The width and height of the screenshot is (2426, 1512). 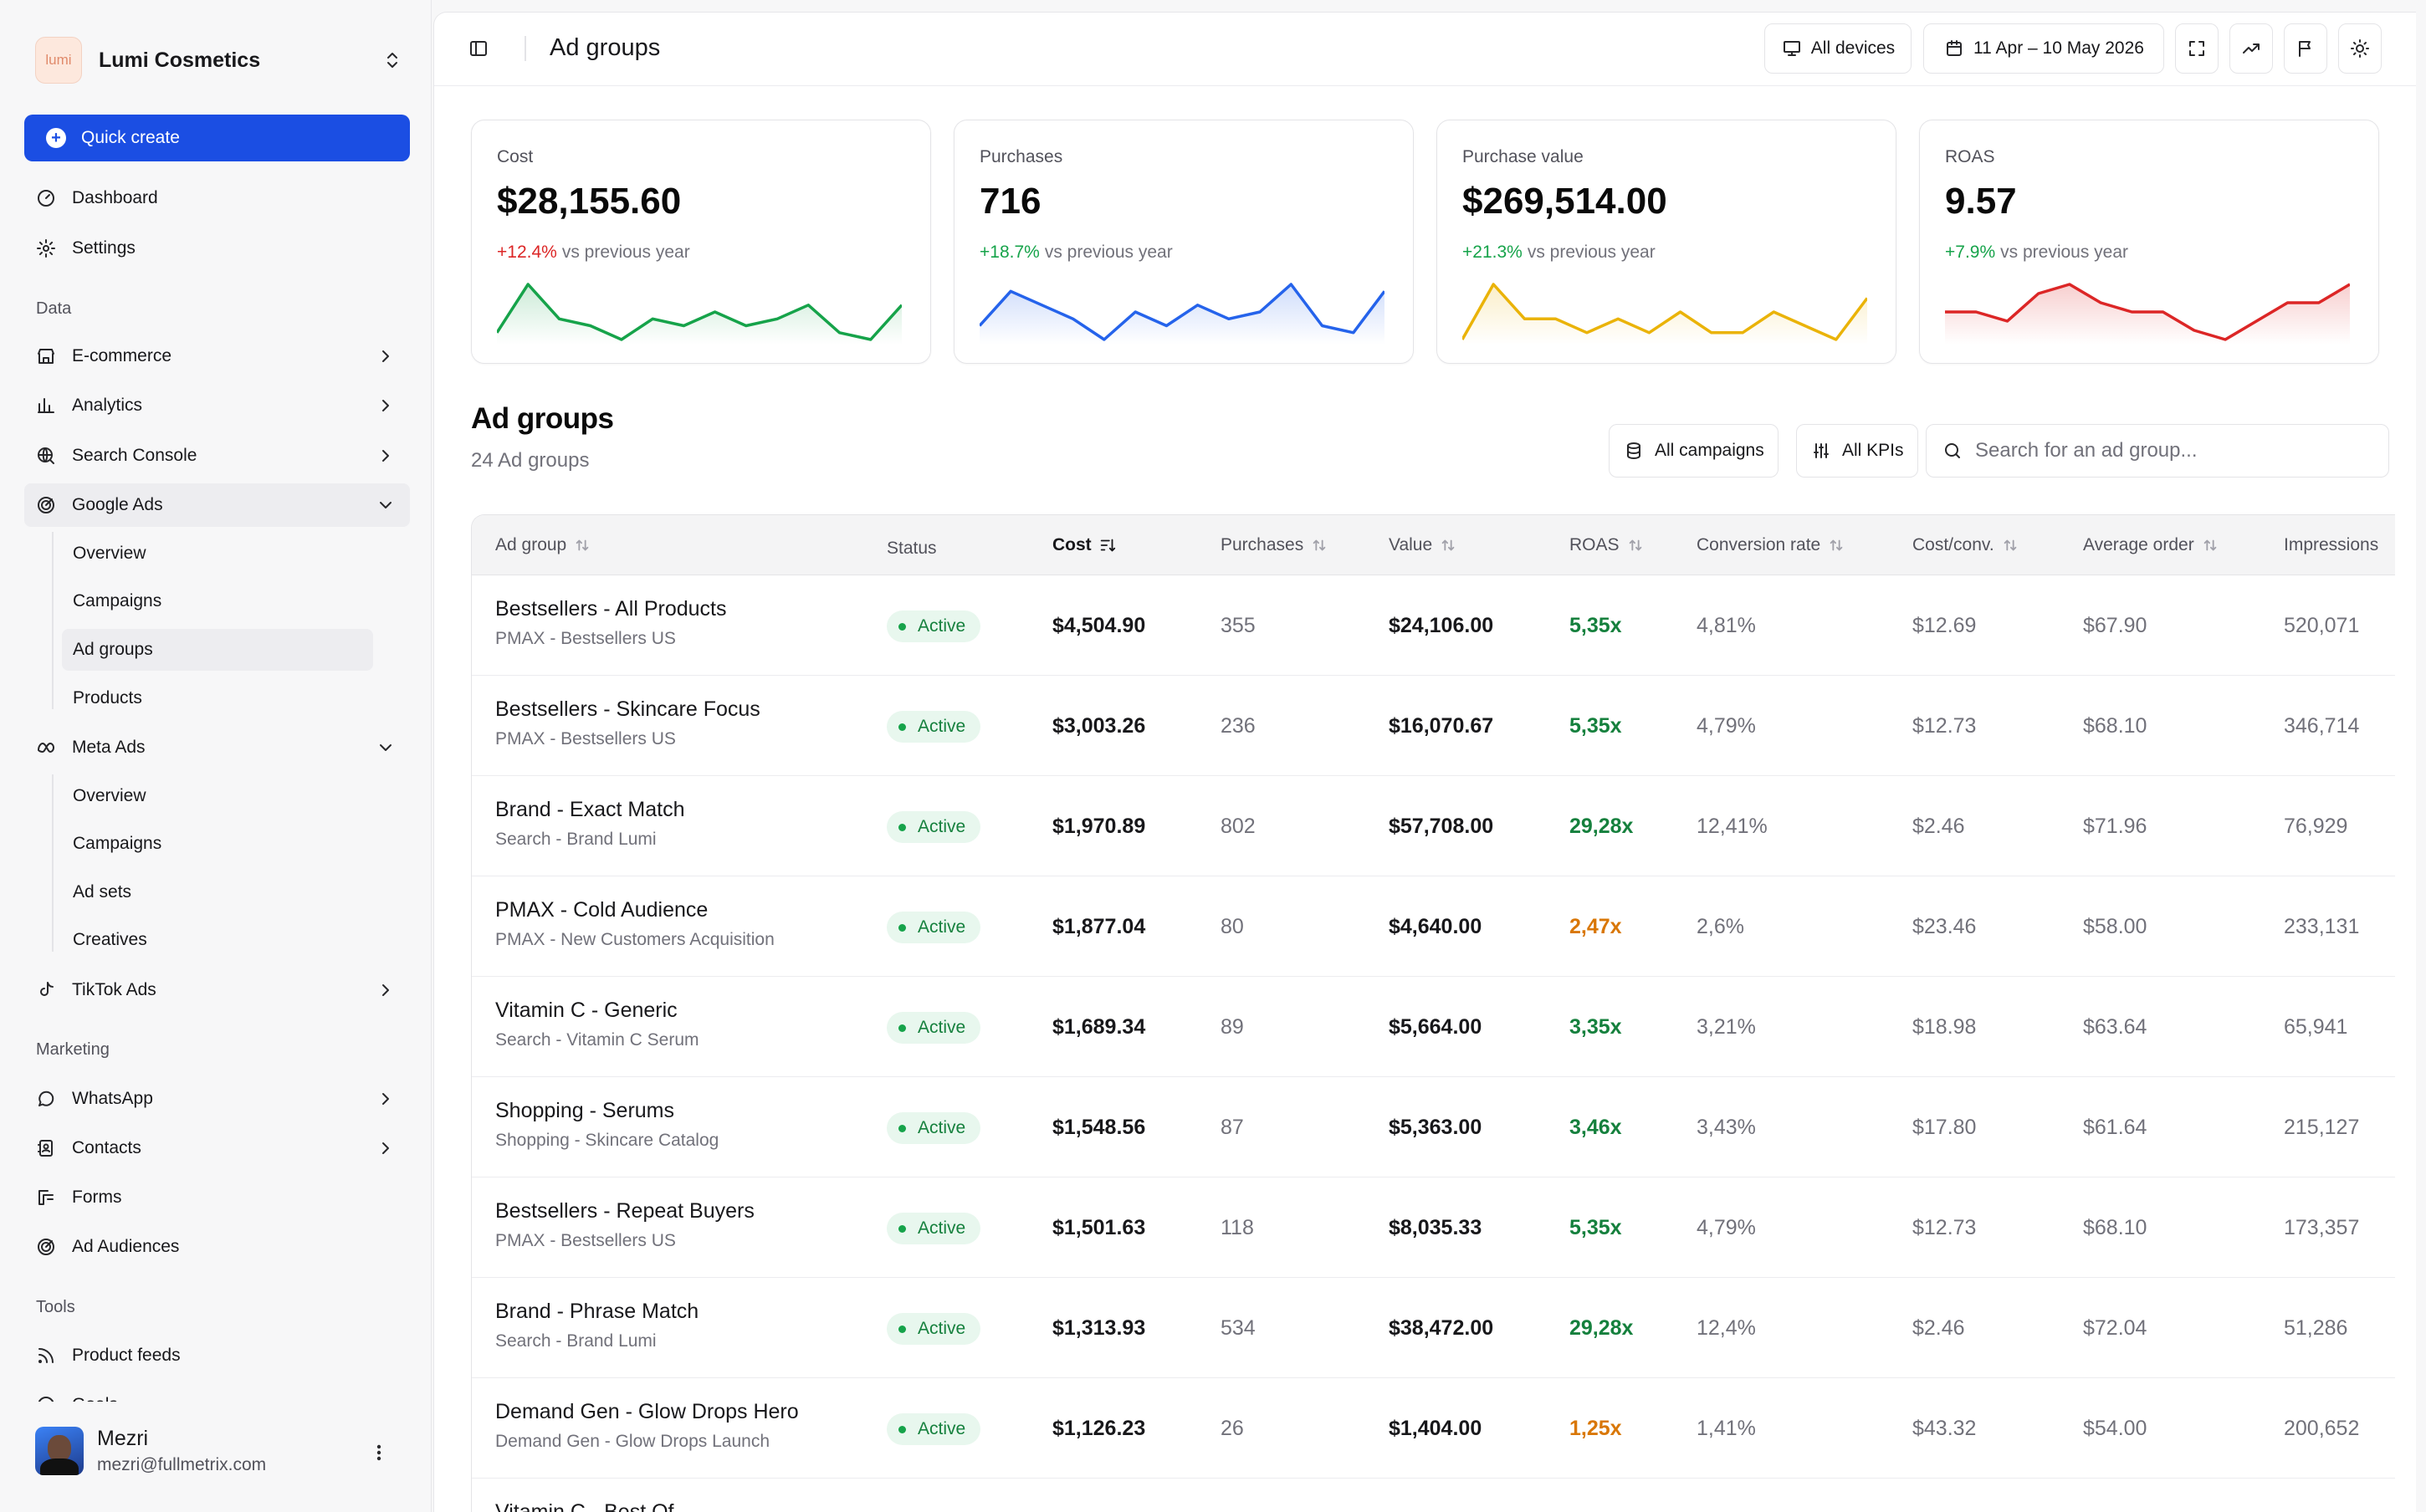 I want to click on column-header-roas: ROAS, so click(x=1607, y=545).